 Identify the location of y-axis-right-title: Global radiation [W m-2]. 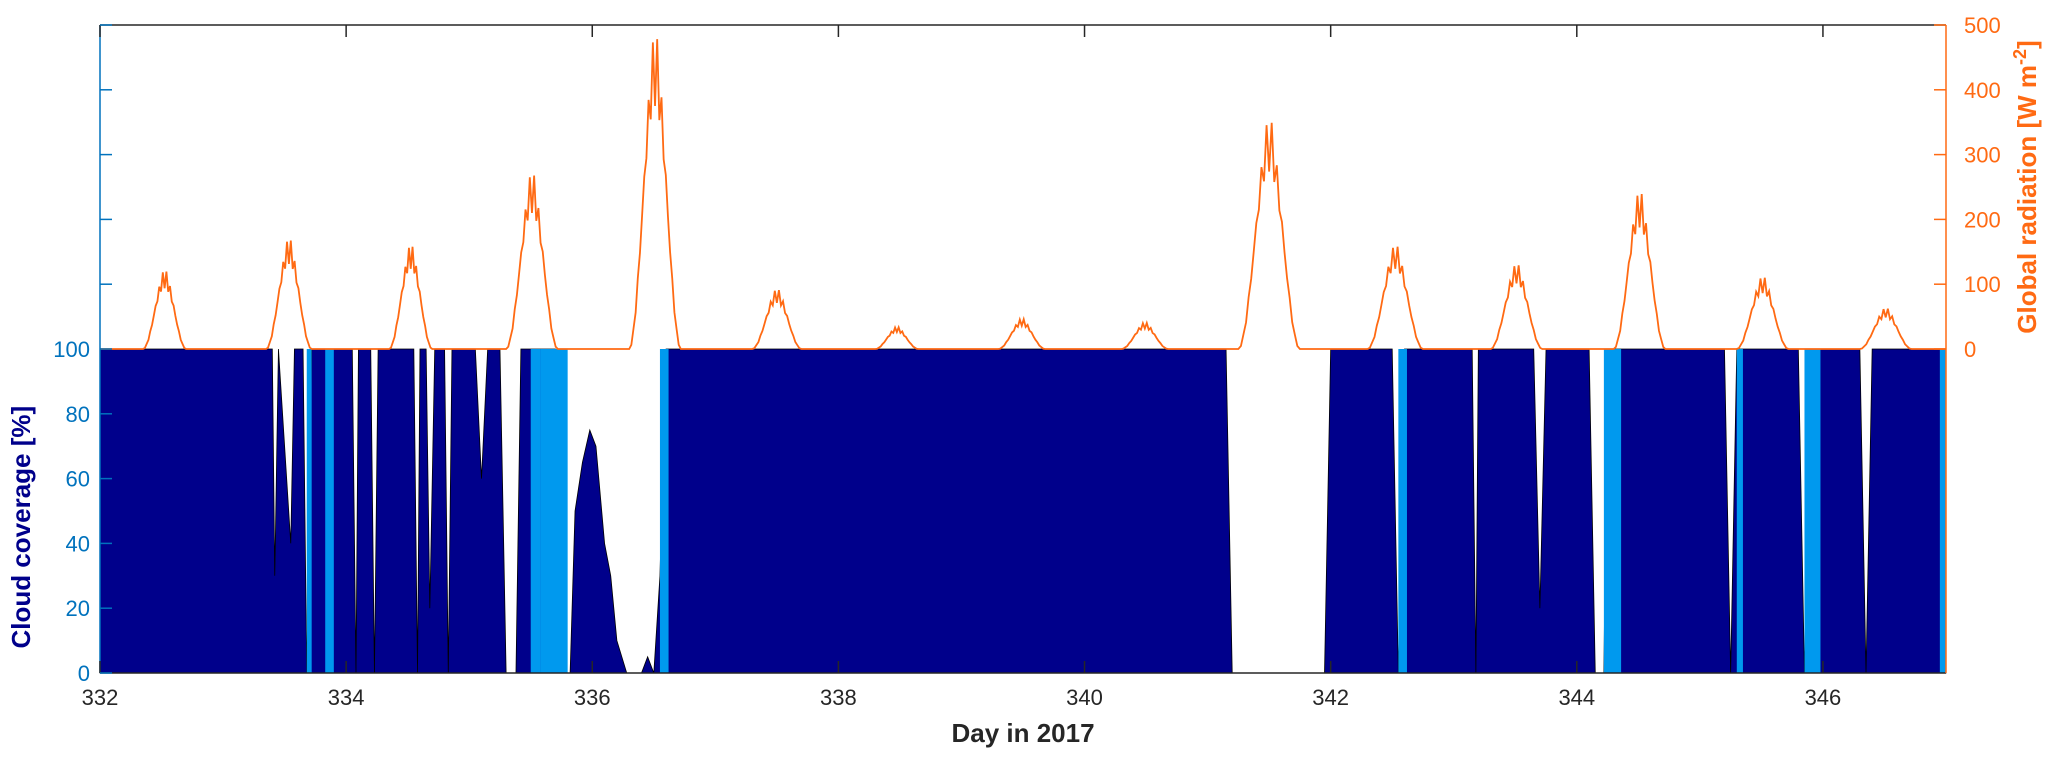
(2026, 186).